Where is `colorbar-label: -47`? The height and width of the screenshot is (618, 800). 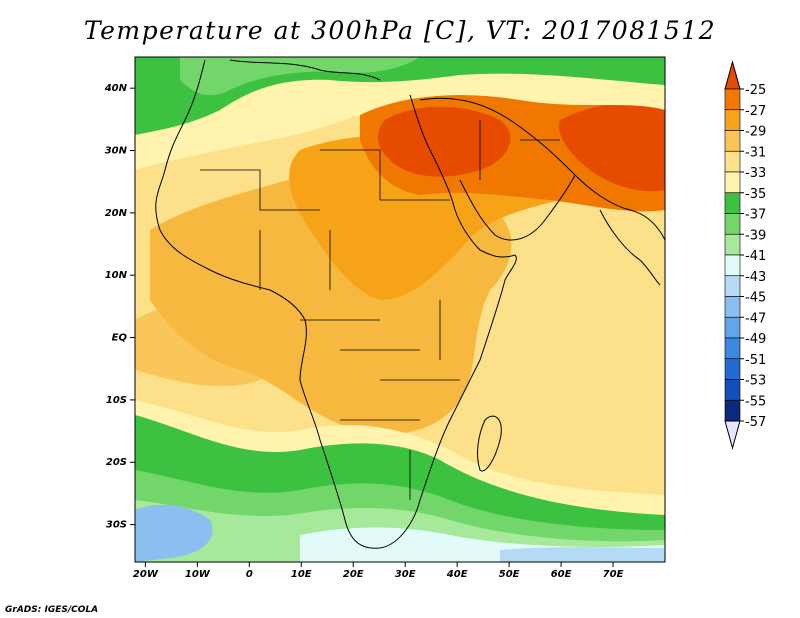 colorbar-label: -47 is located at coordinates (755, 318).